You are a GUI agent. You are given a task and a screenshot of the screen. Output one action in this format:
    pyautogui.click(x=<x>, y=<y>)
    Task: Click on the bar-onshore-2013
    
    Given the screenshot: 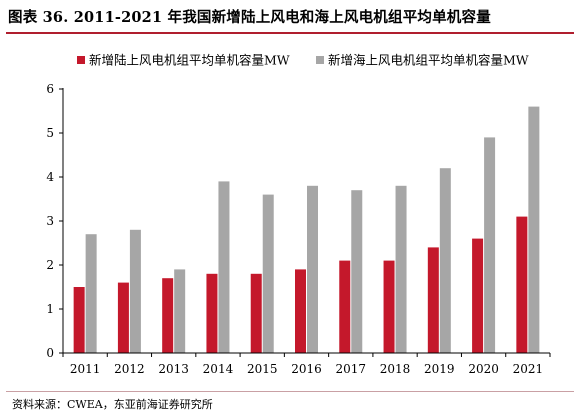 What is the action you would take?
    pyautogui.click(x=168, y=315)
    